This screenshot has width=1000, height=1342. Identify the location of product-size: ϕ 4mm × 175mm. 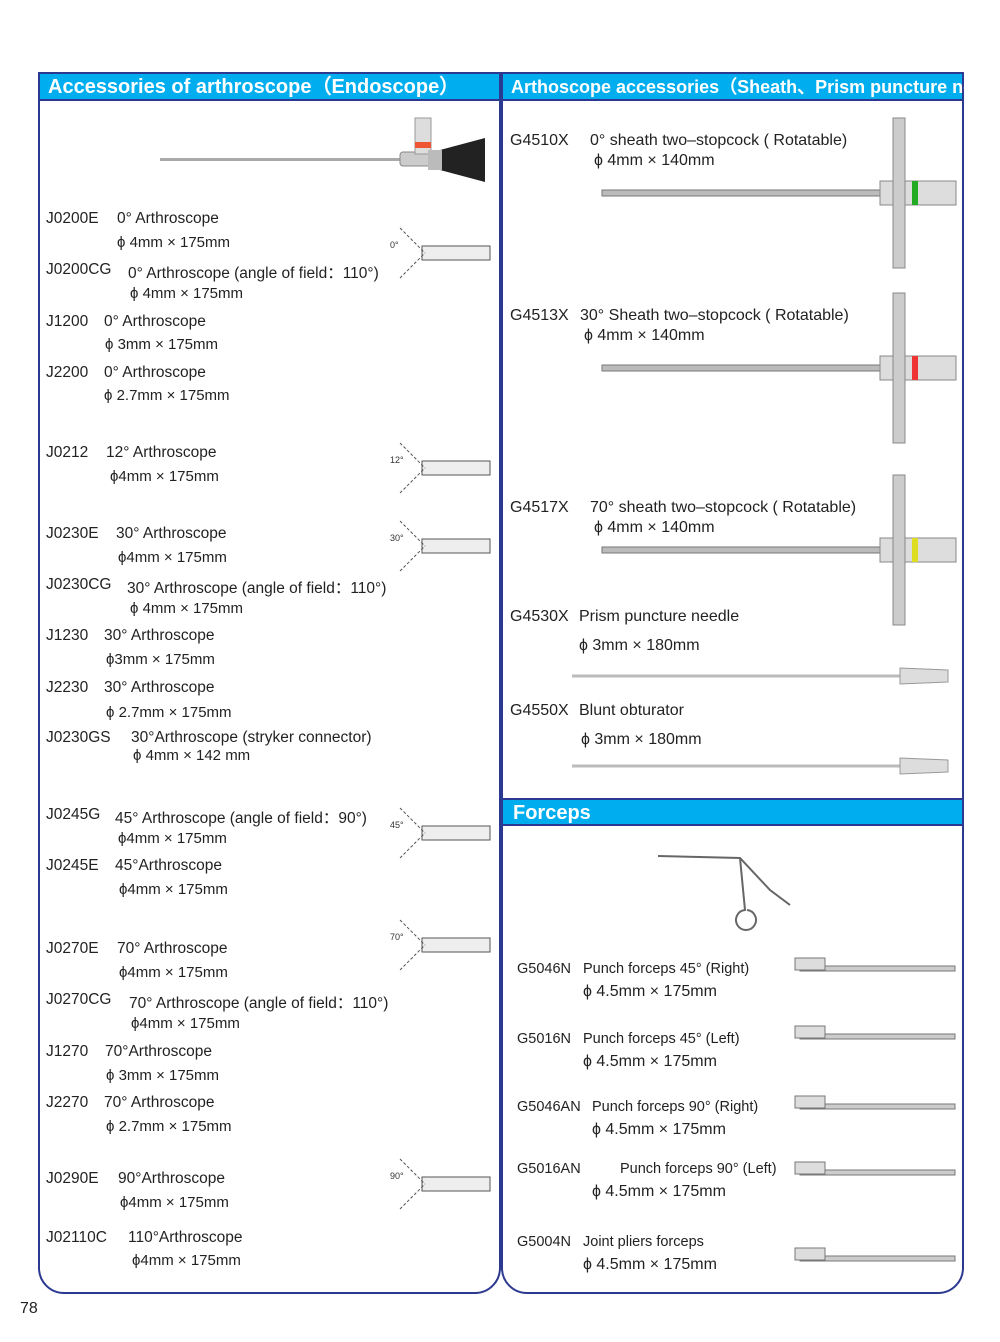
(187, 293).